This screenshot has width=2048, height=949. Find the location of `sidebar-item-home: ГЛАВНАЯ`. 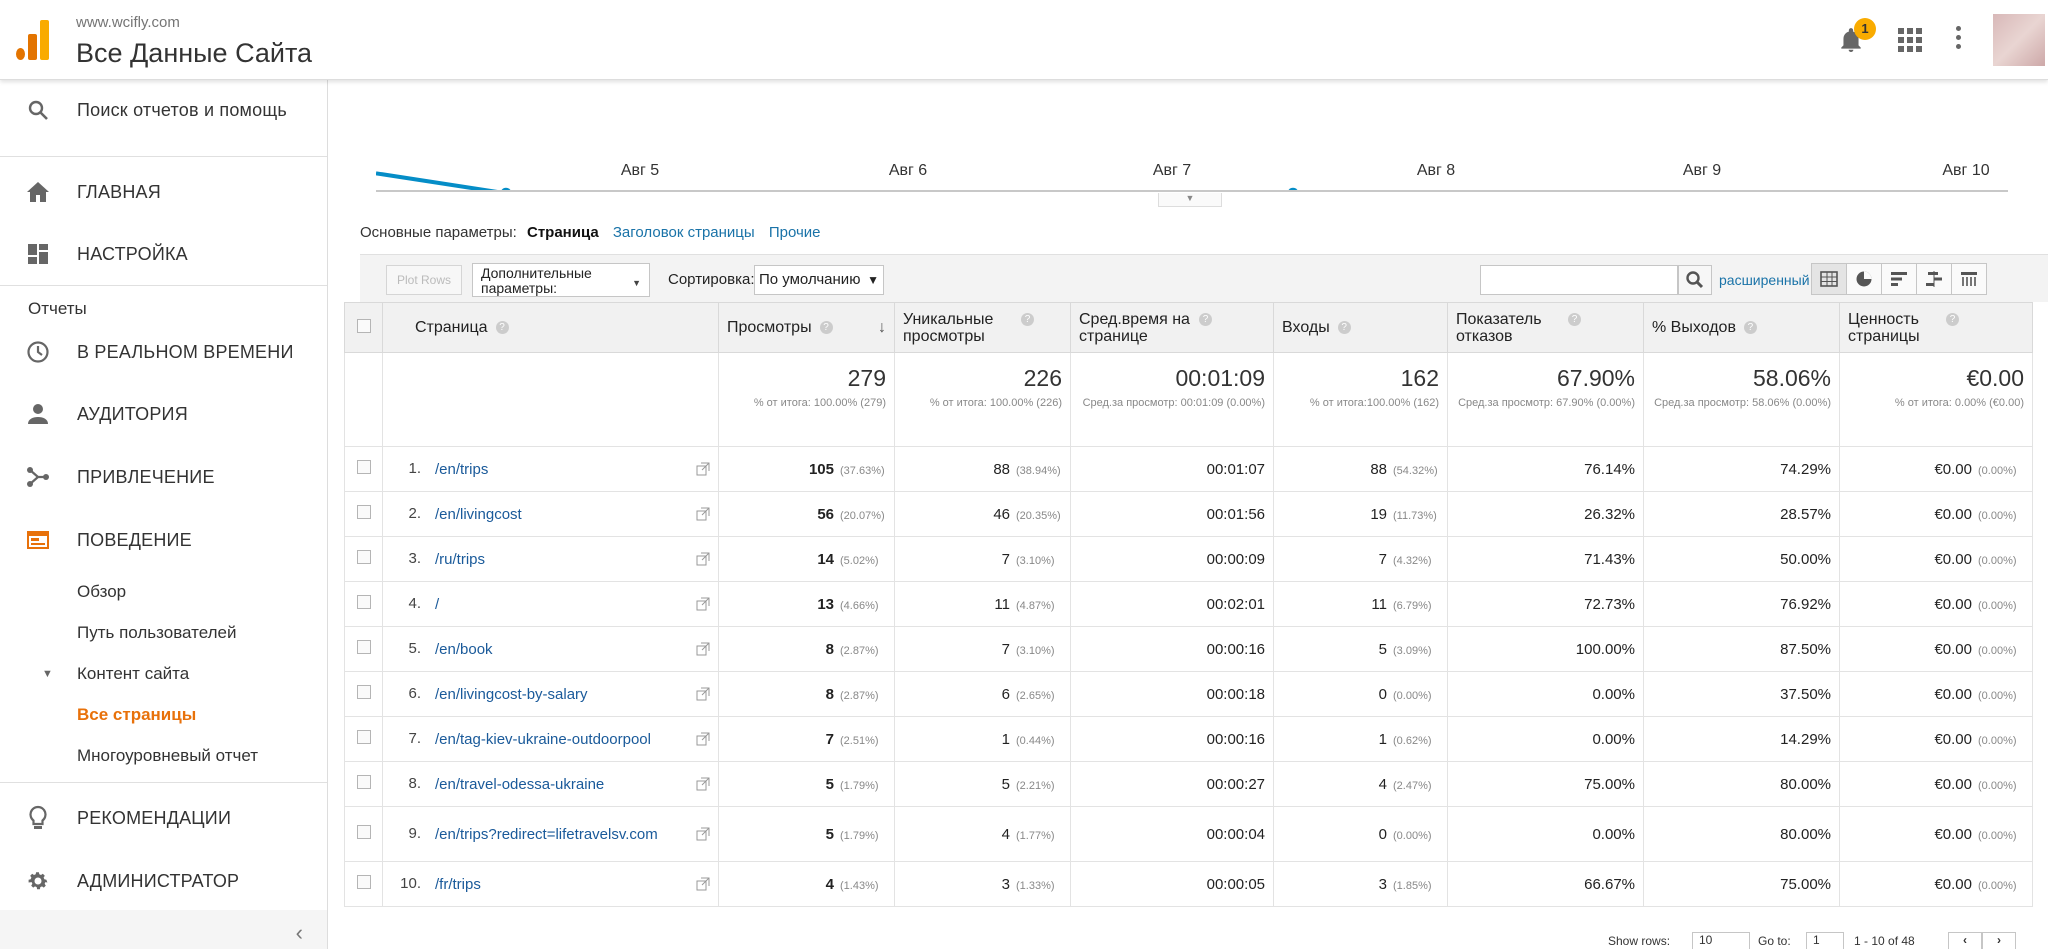

sidebar-item-home: ГЛАВНАЯ is located at coordinates (163, 192).